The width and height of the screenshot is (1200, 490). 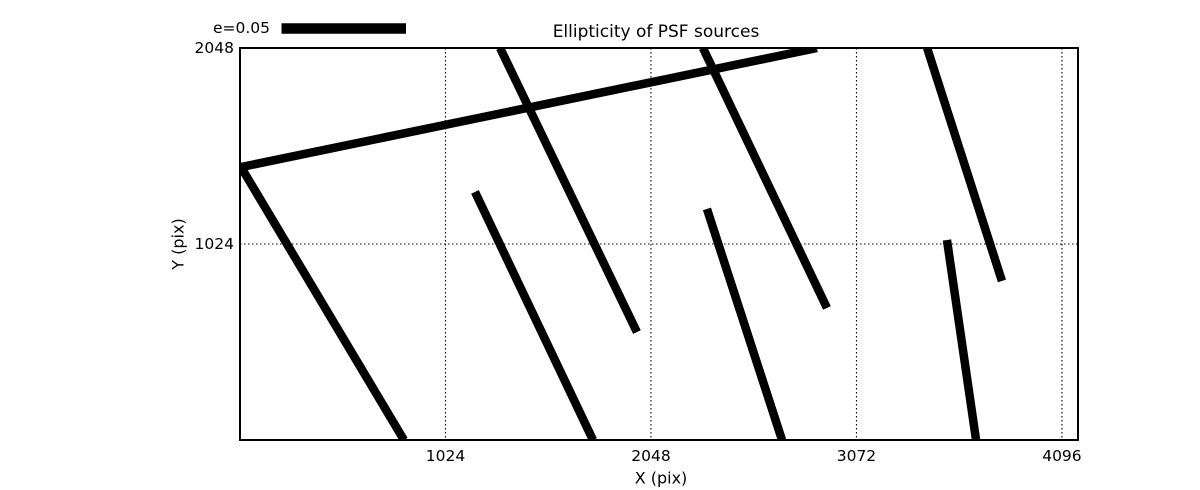 What do you see at coordinates (661, 478) in the screenshot?
I see `x-axis-label: X (pix)` at bounding box center [661, 478].